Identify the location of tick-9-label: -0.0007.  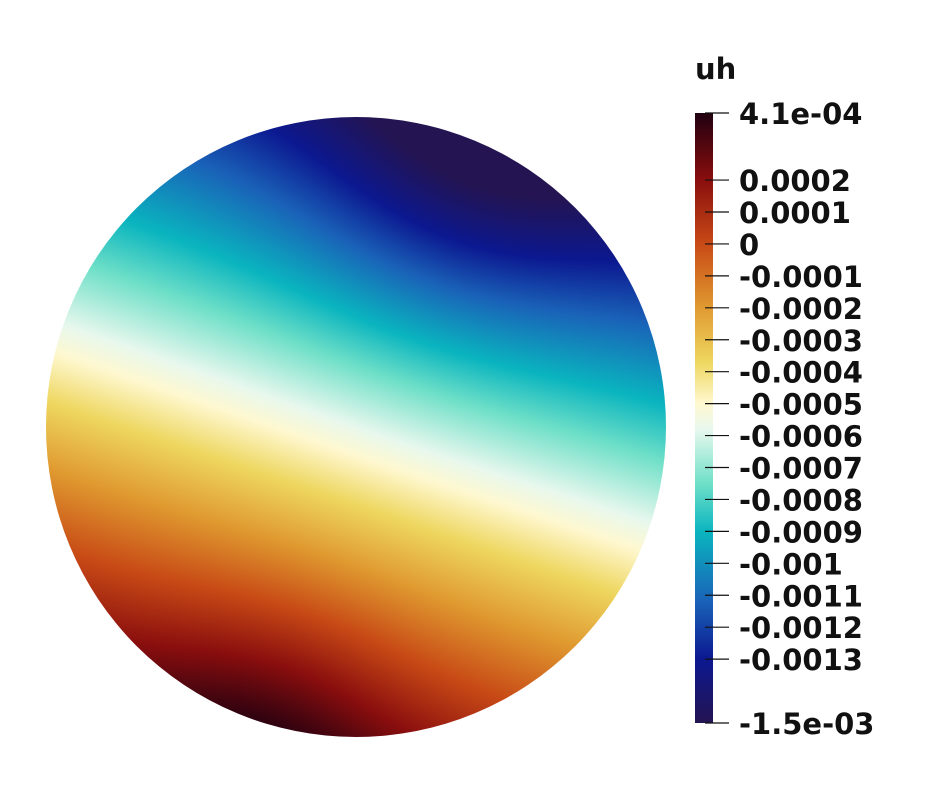
(801, 469).